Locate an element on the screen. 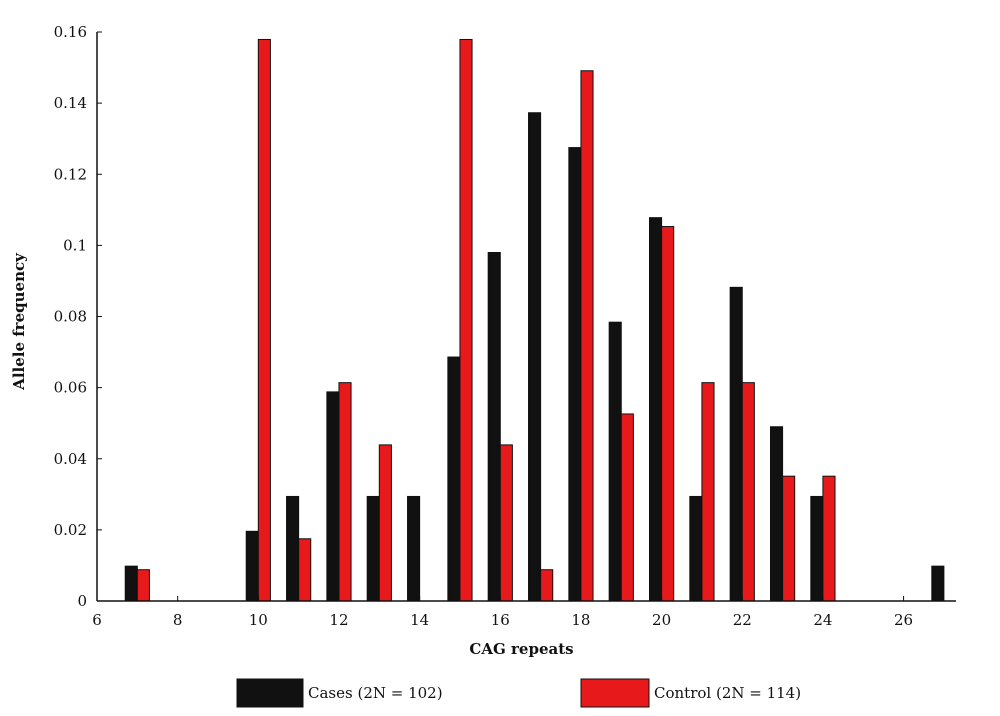 The image size is (1000, 716). y-tick-label: 0.04 is located at coordinates (70, 459).